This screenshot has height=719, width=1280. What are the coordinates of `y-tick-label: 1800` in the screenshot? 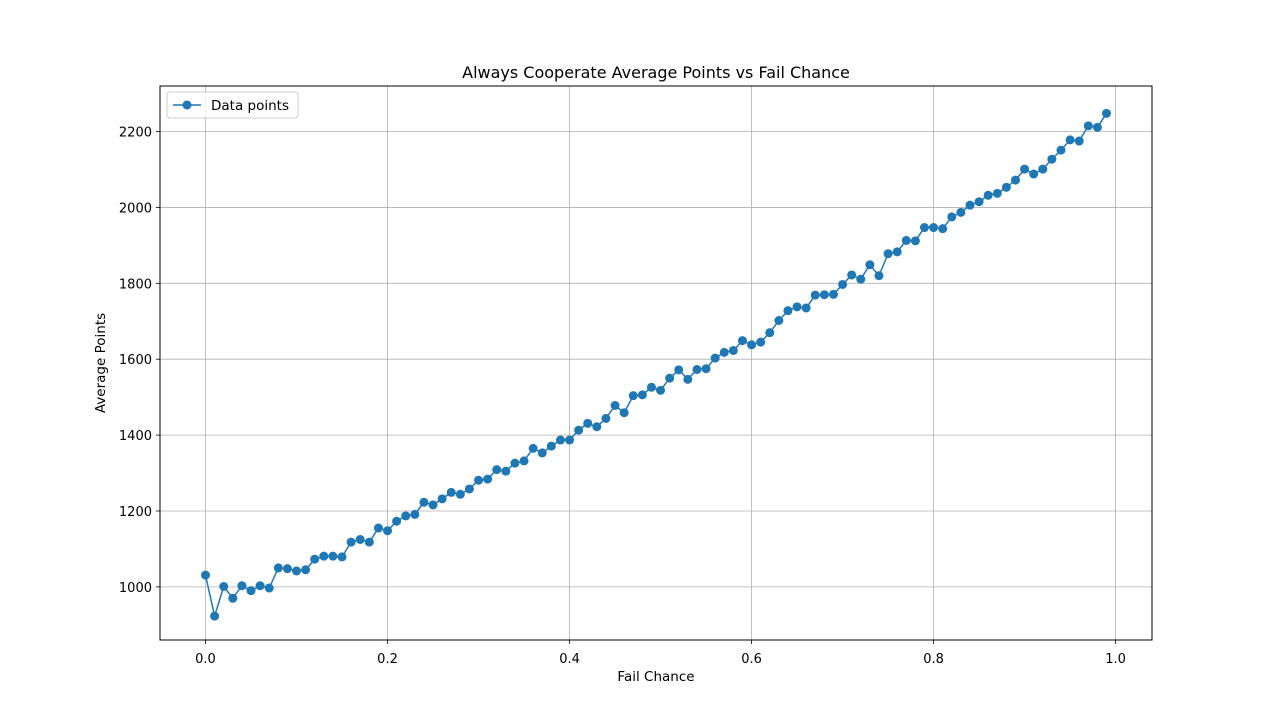 It's located at (135, 284).